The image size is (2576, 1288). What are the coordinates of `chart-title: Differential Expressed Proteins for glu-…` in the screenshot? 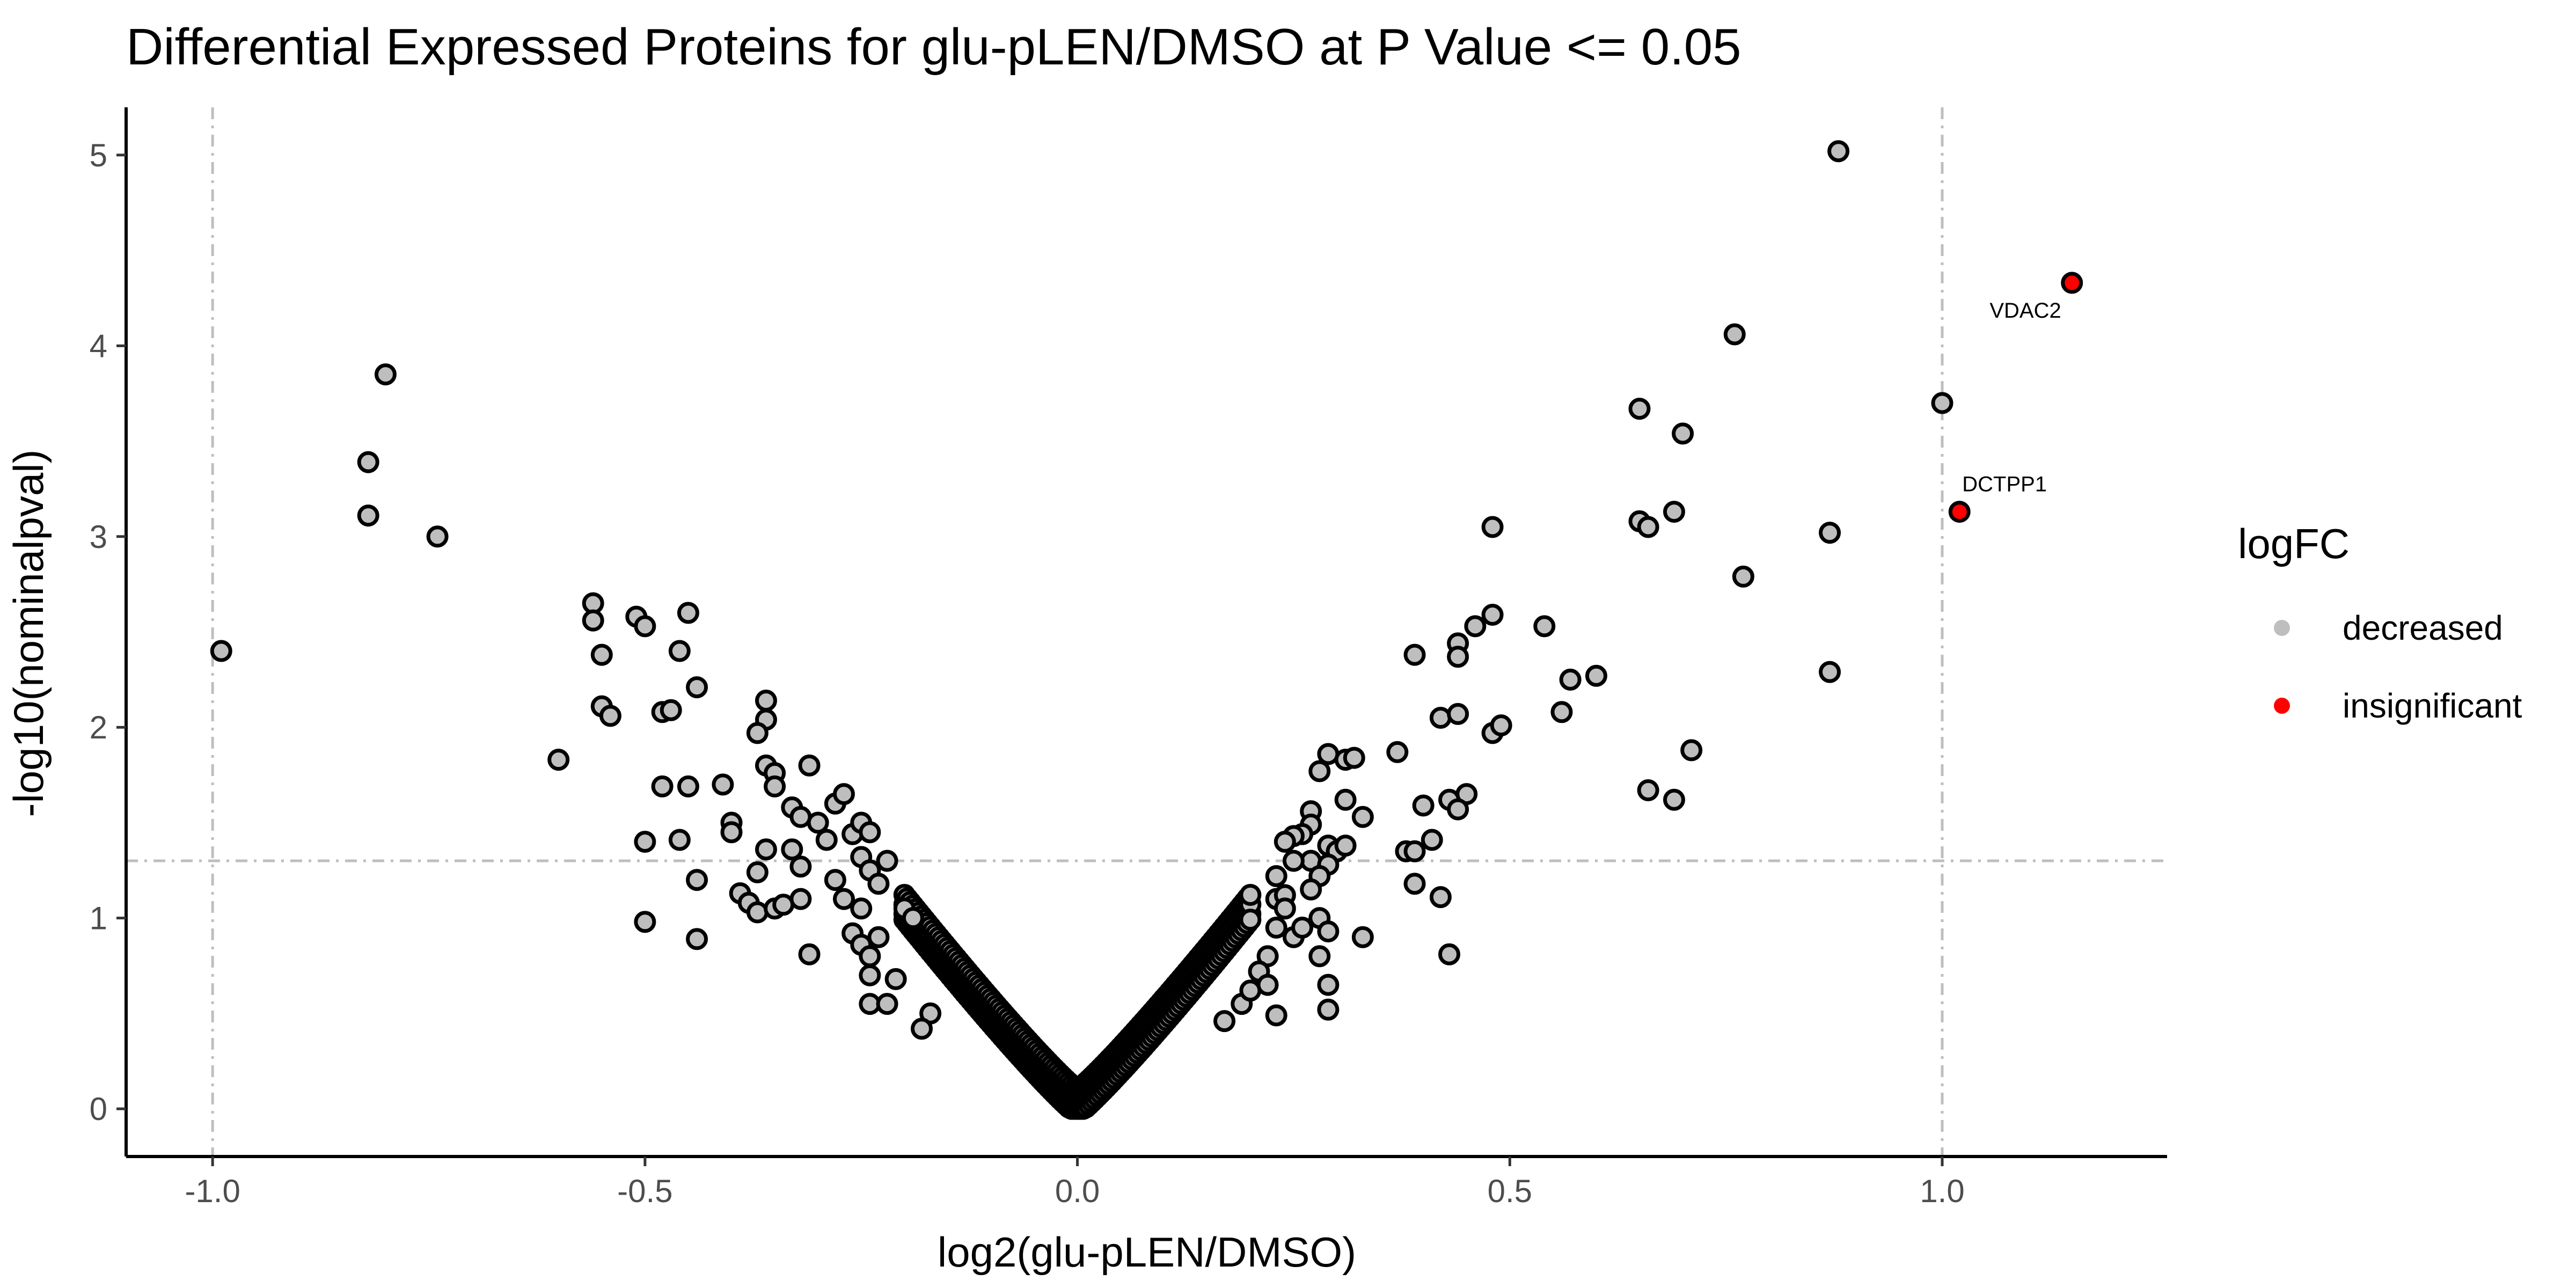 It's located at (933, 47).